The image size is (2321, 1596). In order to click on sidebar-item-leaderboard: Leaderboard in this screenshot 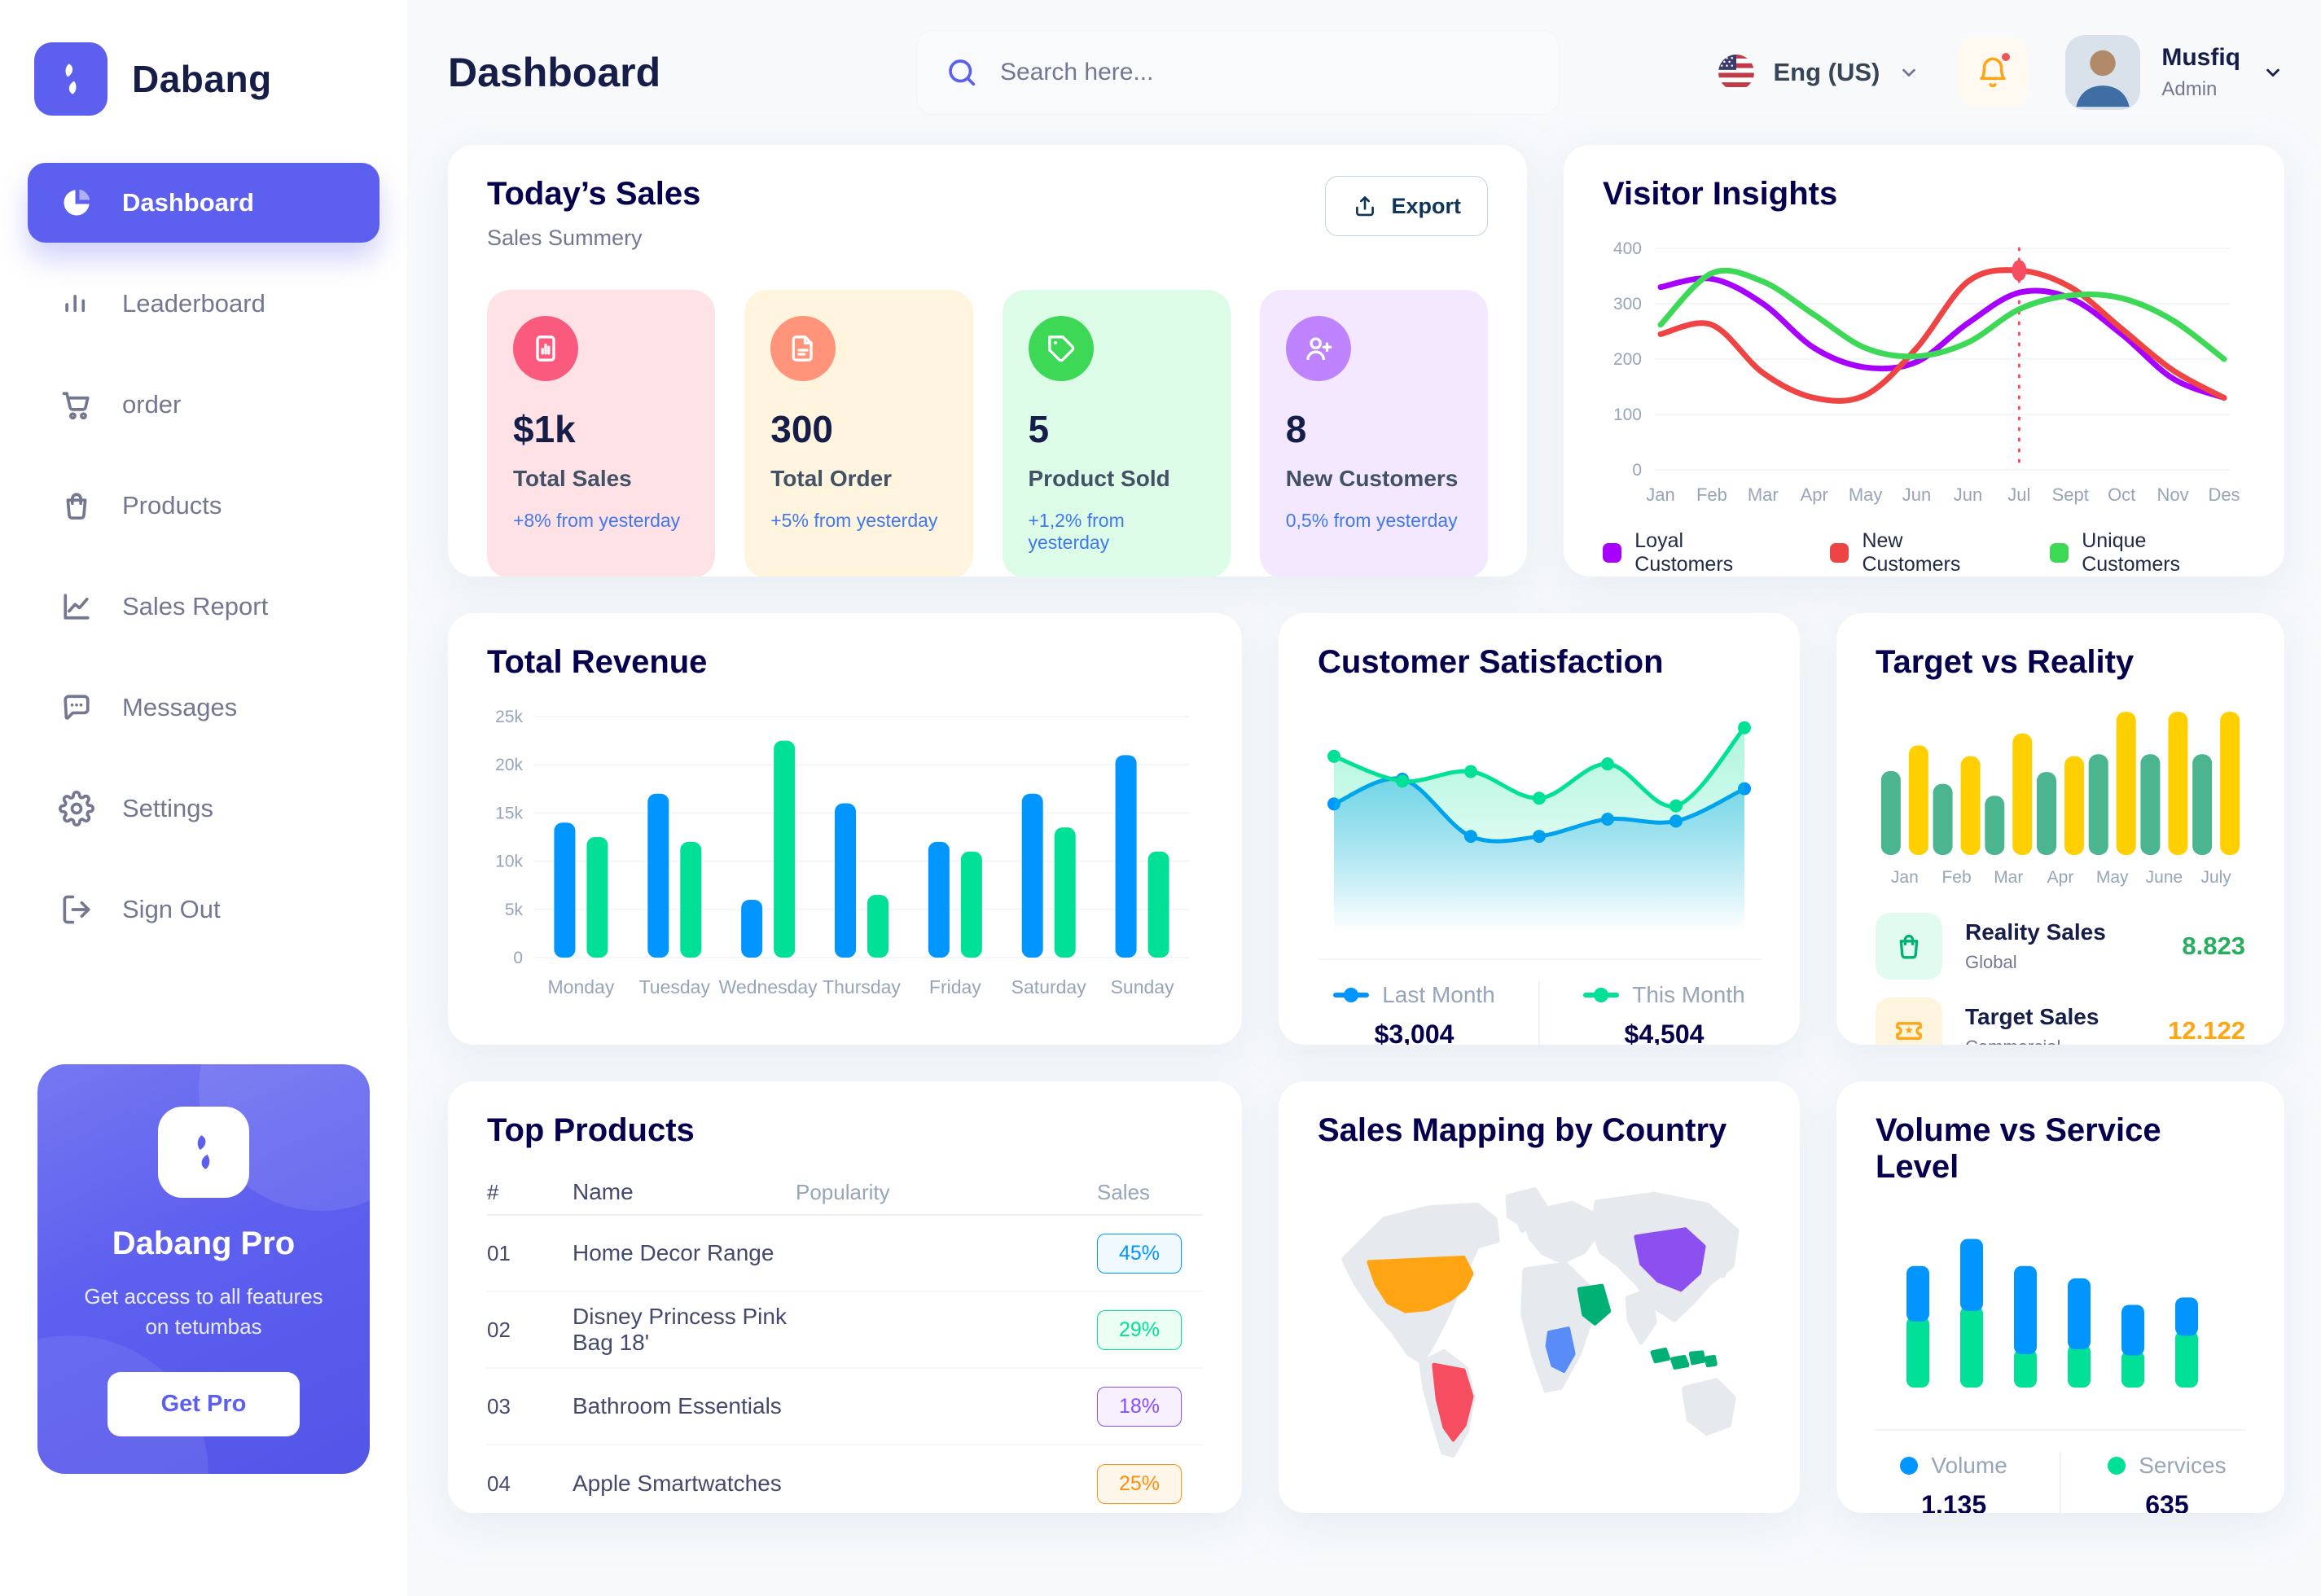, I will do `click(204, 304)`.